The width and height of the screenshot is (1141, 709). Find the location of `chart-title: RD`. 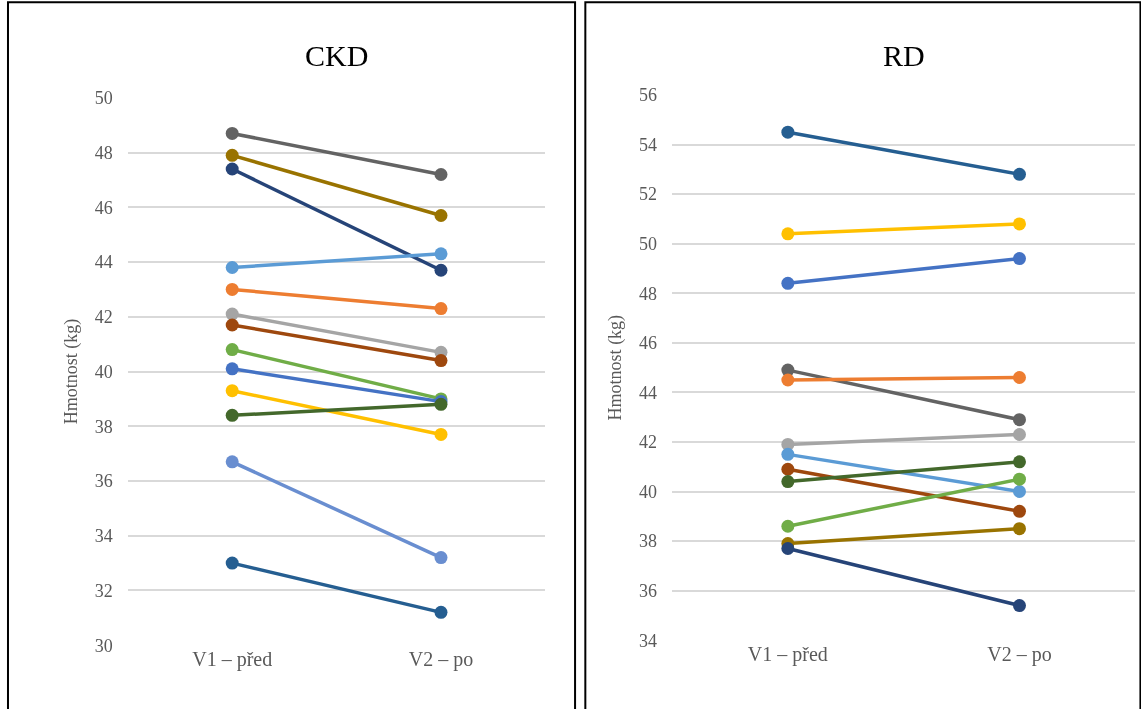

chart-title: RD is located at coordinates (904, 55).